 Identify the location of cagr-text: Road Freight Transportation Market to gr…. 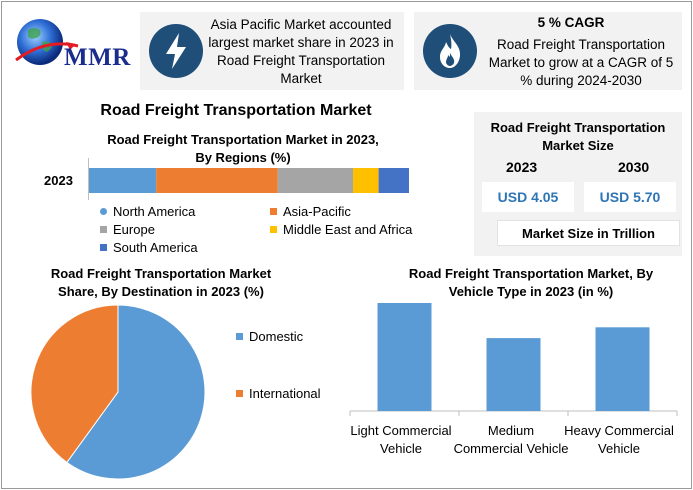
(581, 62).